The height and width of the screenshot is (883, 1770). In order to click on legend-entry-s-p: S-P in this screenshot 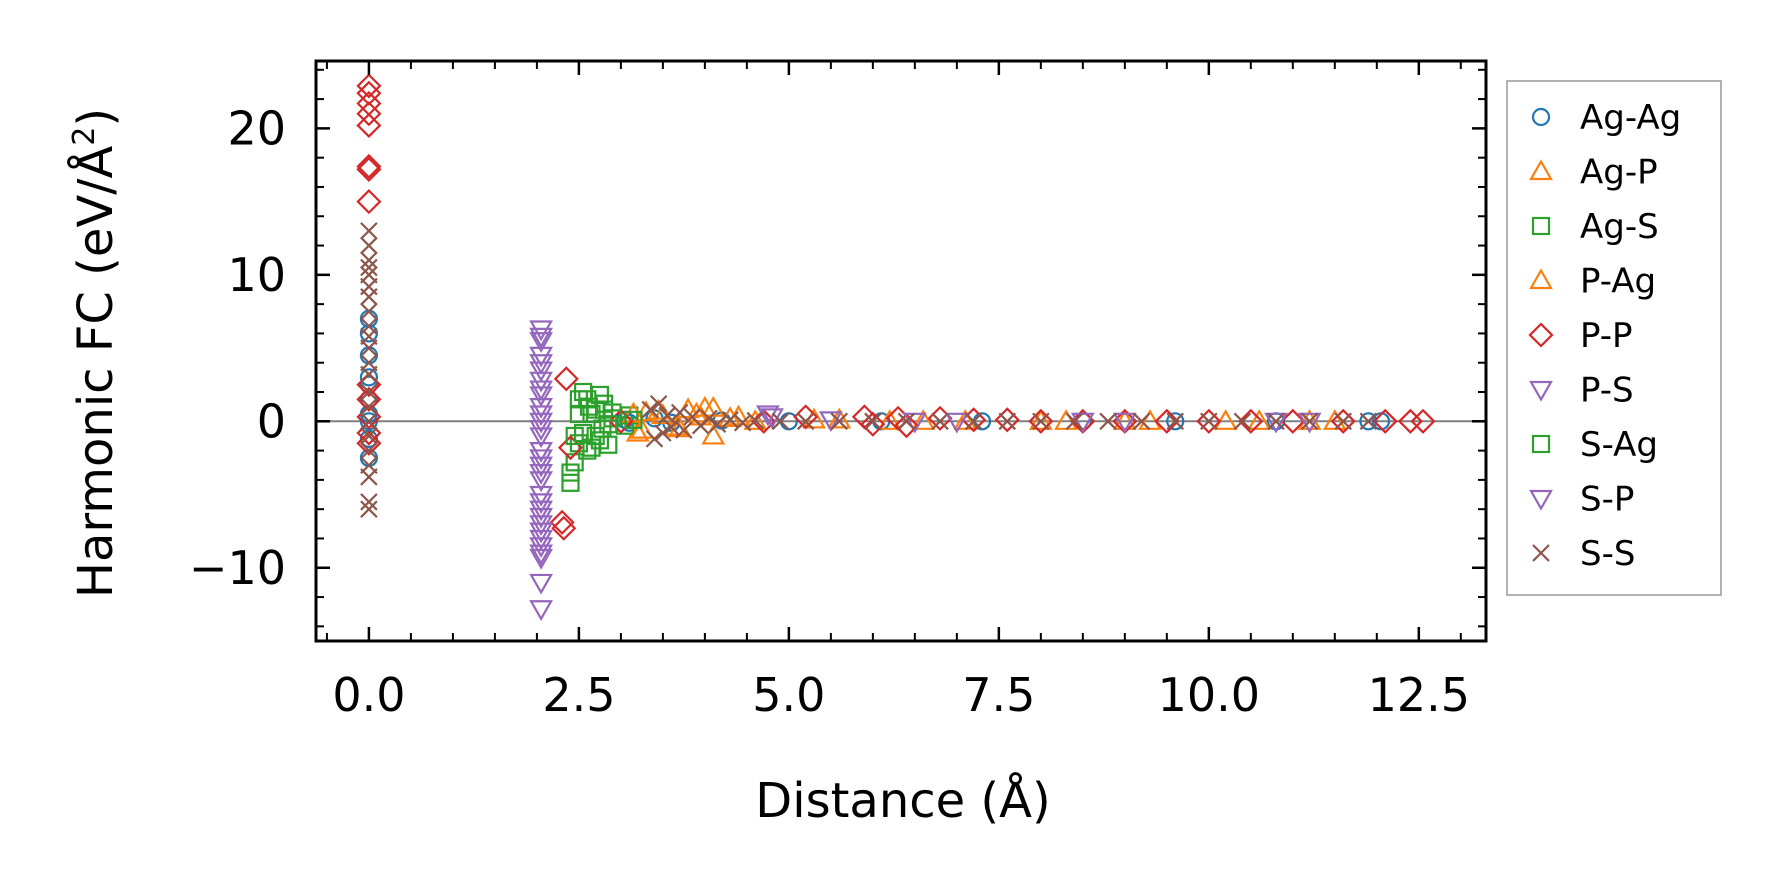, I will do `click(1581, 500)`.